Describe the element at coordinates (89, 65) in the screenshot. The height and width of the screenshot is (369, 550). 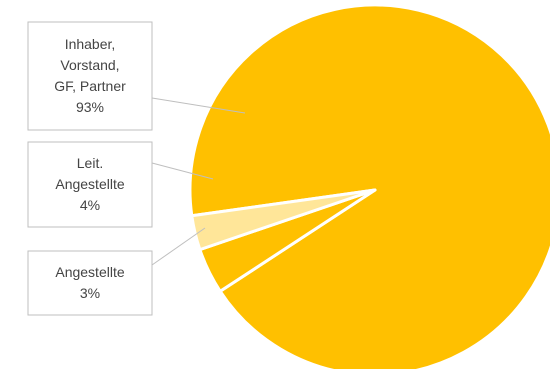
I see `slice-category-label: Vorstand,` at that location.